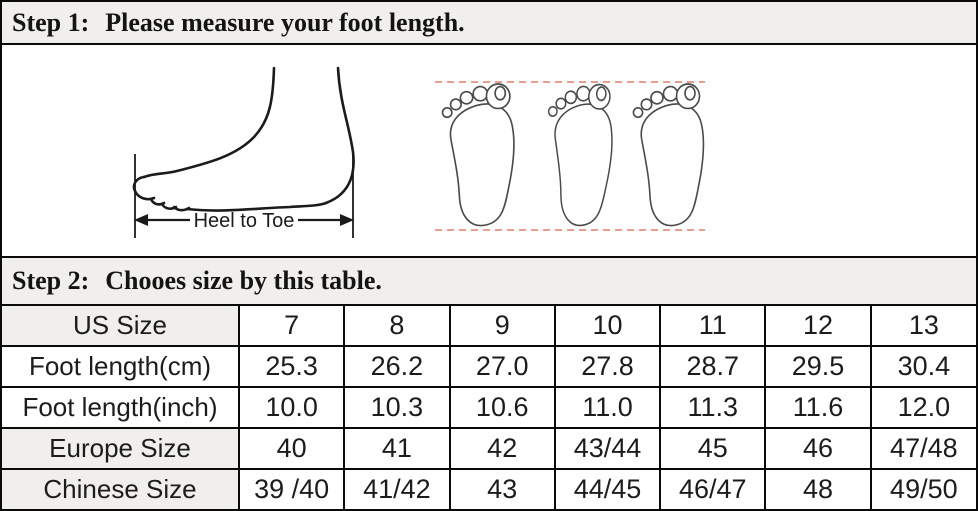 This screenshot has width=978, height=511. Describe the element at coordinates (291, 407) in the screenshot. I see `size-value-cell: 10.0` at that location.